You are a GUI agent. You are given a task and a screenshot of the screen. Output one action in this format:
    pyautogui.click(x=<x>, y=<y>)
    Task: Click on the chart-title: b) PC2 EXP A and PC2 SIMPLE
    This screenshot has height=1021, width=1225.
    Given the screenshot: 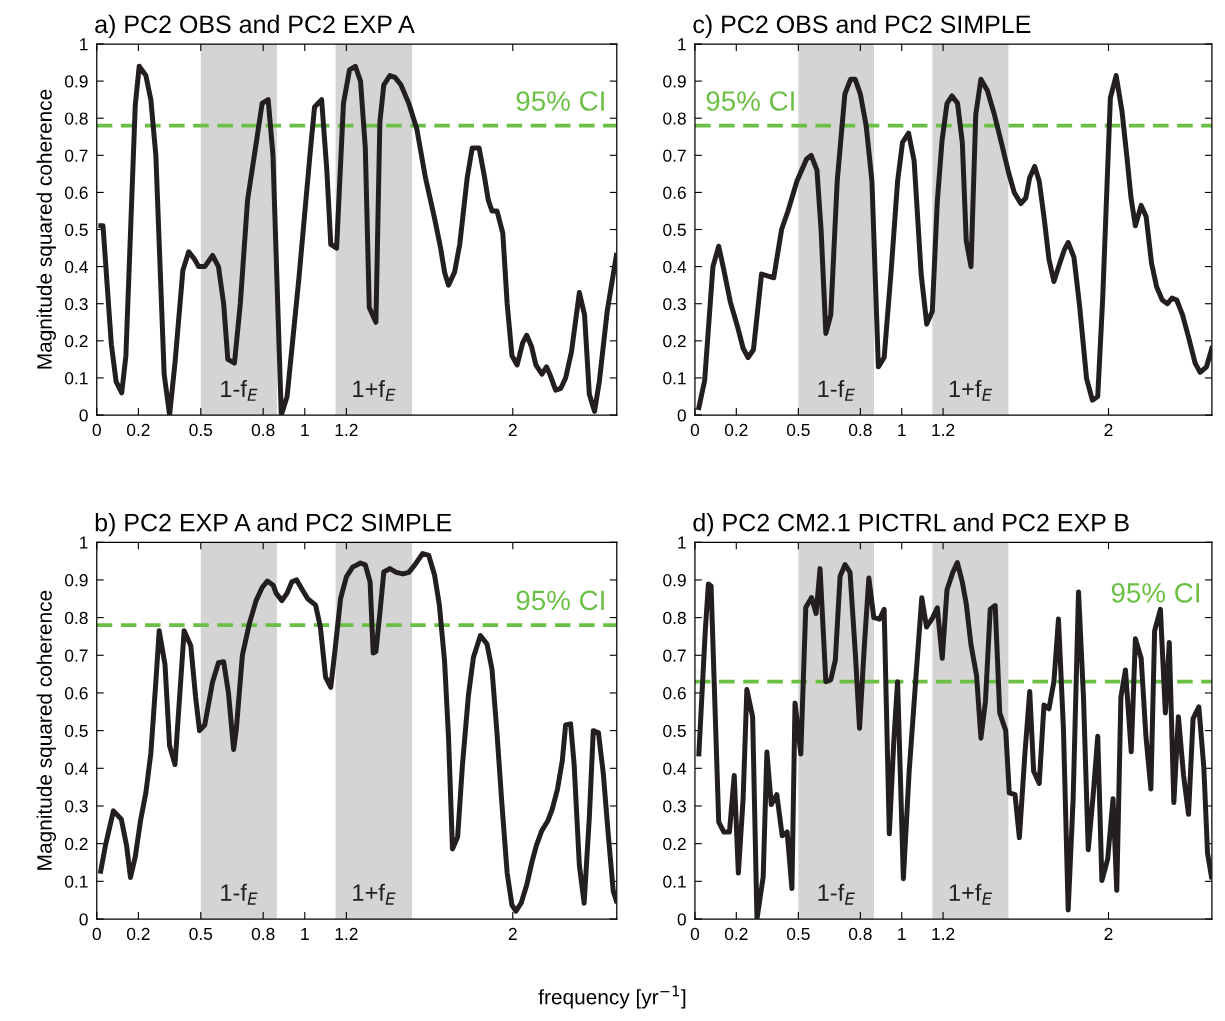 What is the action you would take?
    pyautogui.click(x=273, y=525)
    